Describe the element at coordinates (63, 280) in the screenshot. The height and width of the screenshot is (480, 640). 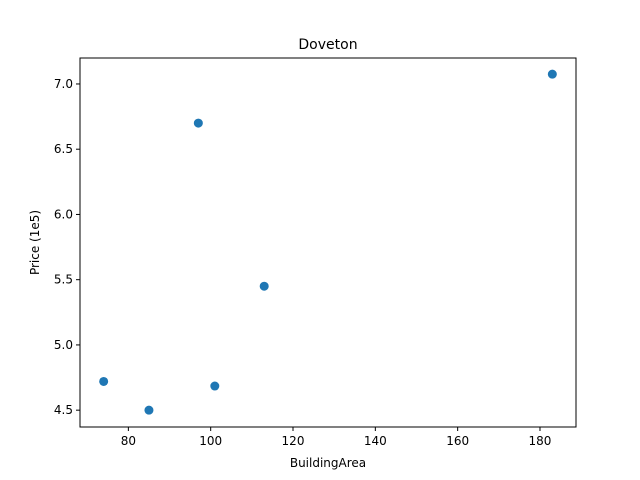
I see `y-tick-label: 5.5` at that location.